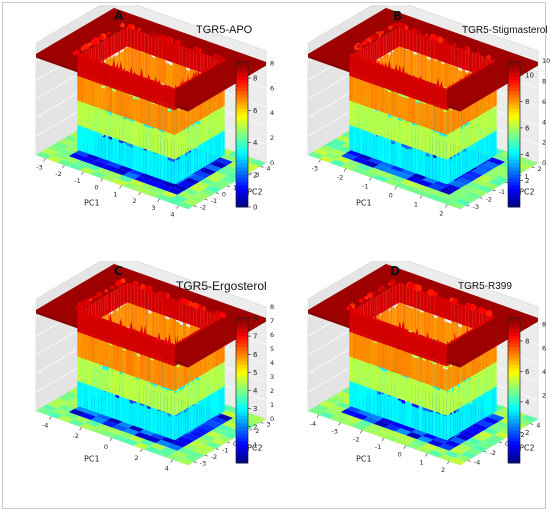 This screenshot has width=550, height=513. Describe the element at coordinates (262, 423) in the screenshot. I see `y-tick` at that location.